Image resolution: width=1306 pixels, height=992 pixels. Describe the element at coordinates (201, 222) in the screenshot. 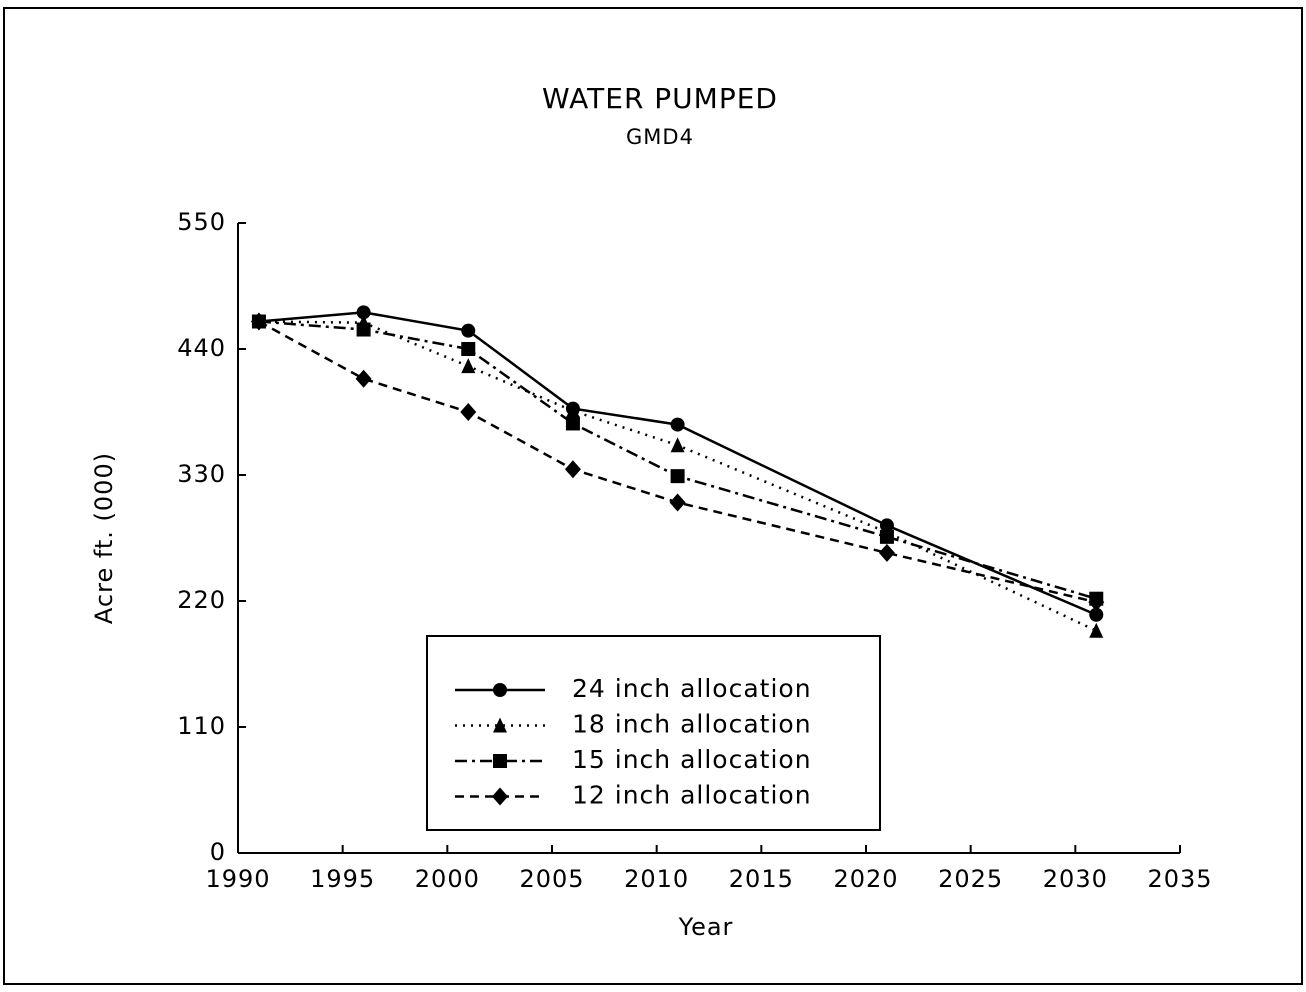

I see `y-tick-label: 550` at that location.